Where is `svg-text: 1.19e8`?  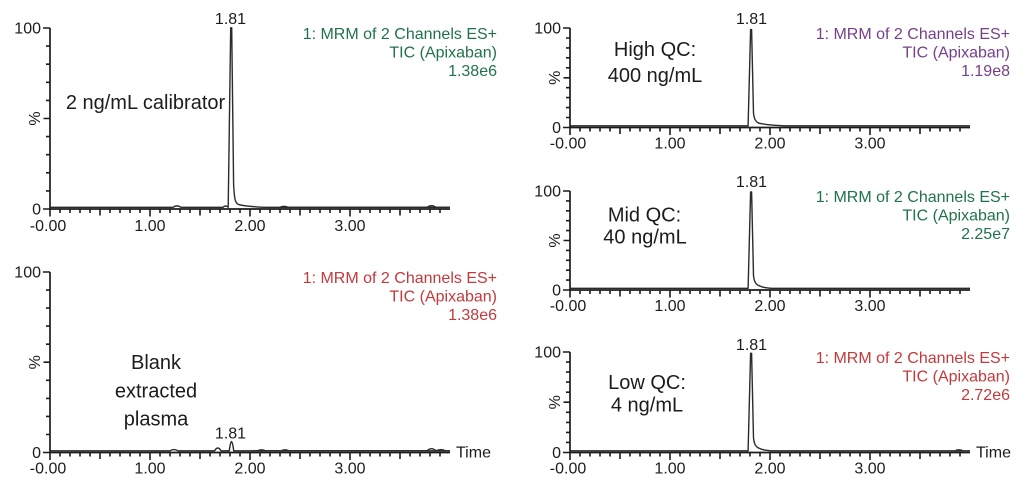 svg-text: 1.19e8 is located at coordinates (985, 71).